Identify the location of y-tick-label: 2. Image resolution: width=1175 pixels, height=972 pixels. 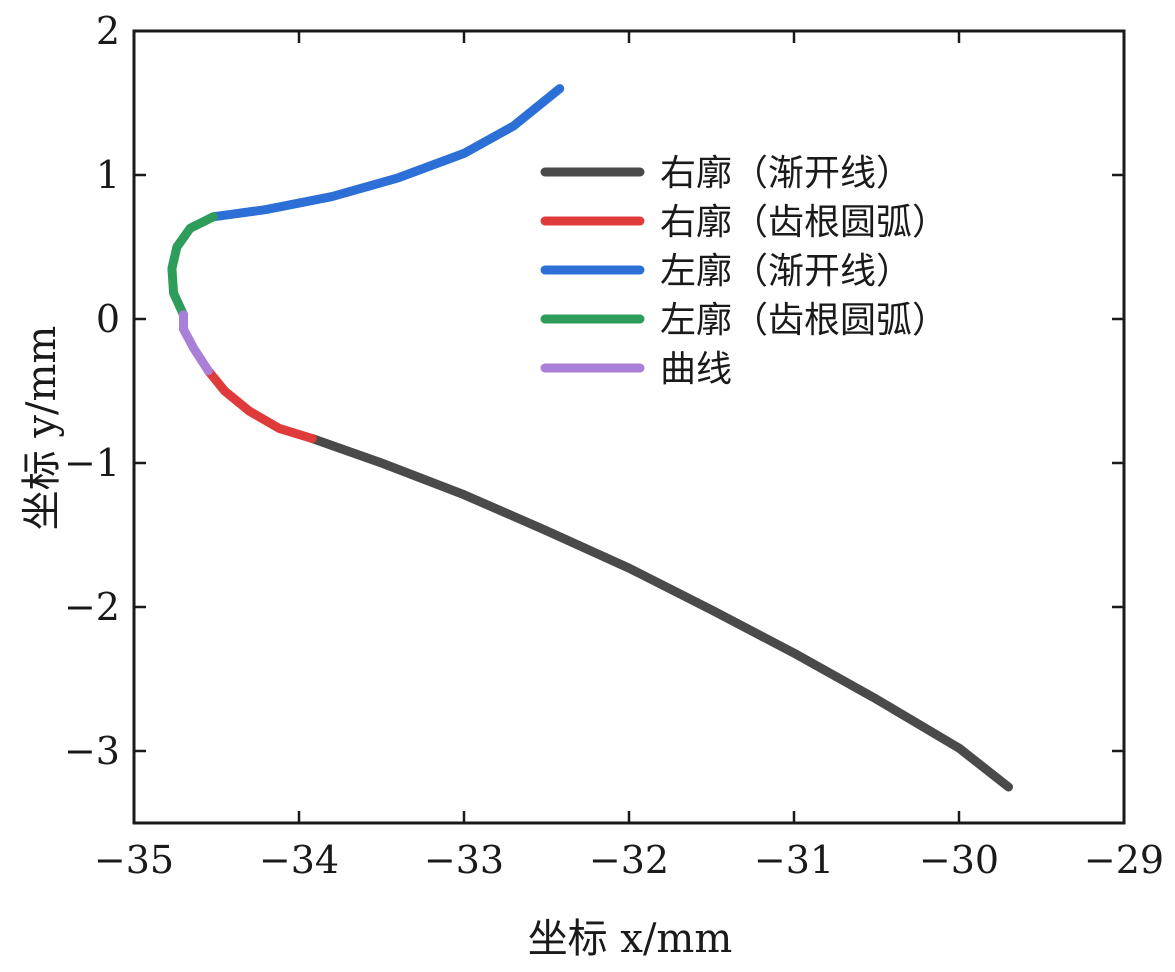
(108, 31).